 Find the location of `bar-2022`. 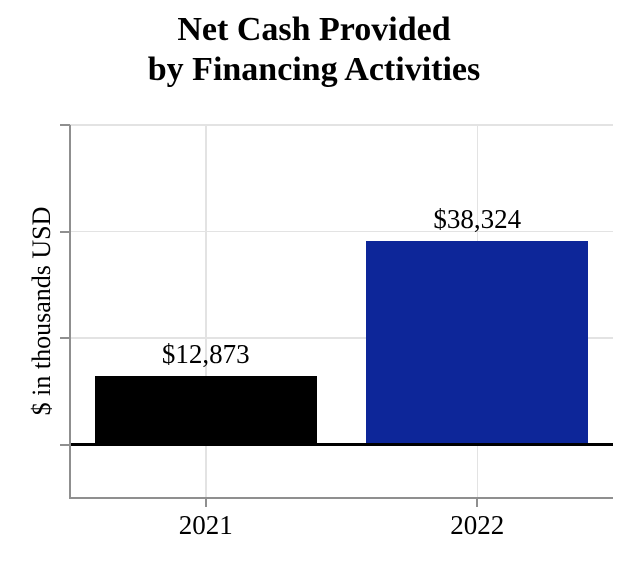

bar-2022 is located at coordinates (477, 342).